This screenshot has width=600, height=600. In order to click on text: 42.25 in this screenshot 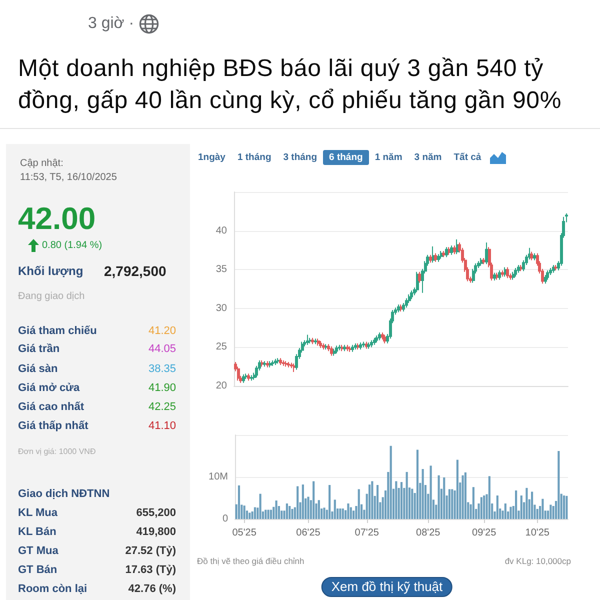, I will do `click(162, 407)`.